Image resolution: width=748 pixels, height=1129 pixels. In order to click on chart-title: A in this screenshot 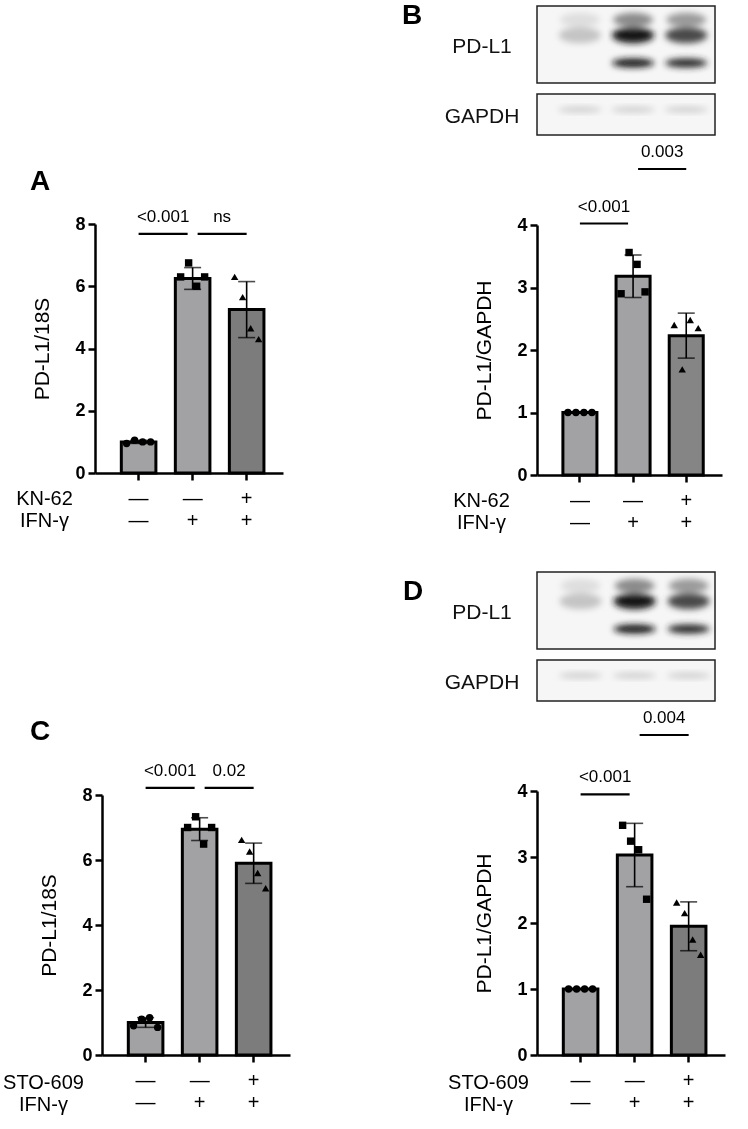, I will do `click(40, 180)`.